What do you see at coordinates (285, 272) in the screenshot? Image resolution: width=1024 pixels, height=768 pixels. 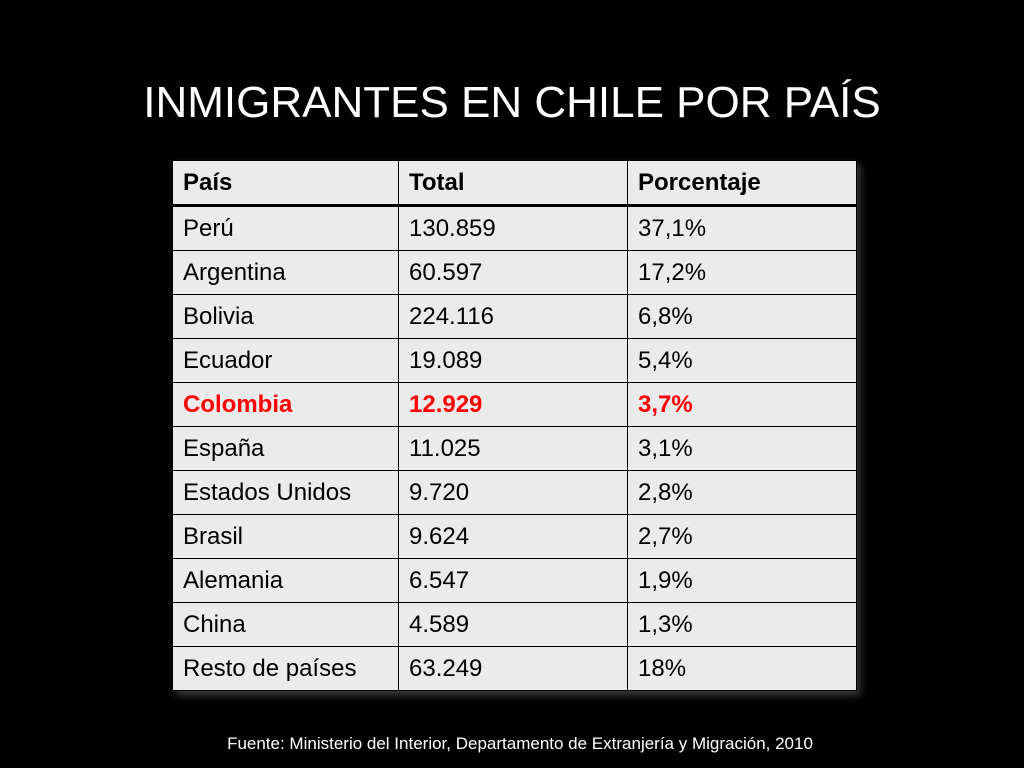 I see `cell-pais: Argentina` at bounding box center [285, 272].